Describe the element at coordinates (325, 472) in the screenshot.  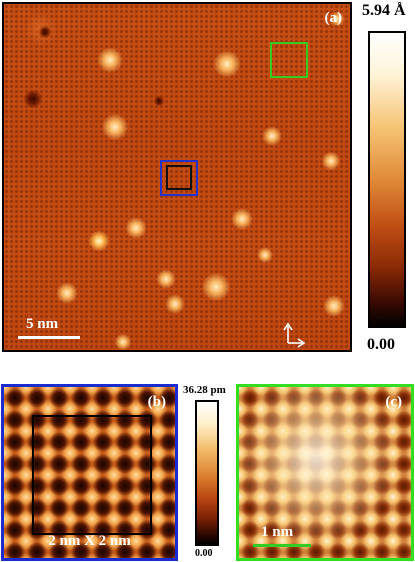
I see `stm-image-c: (c) 1 nm` at that location.